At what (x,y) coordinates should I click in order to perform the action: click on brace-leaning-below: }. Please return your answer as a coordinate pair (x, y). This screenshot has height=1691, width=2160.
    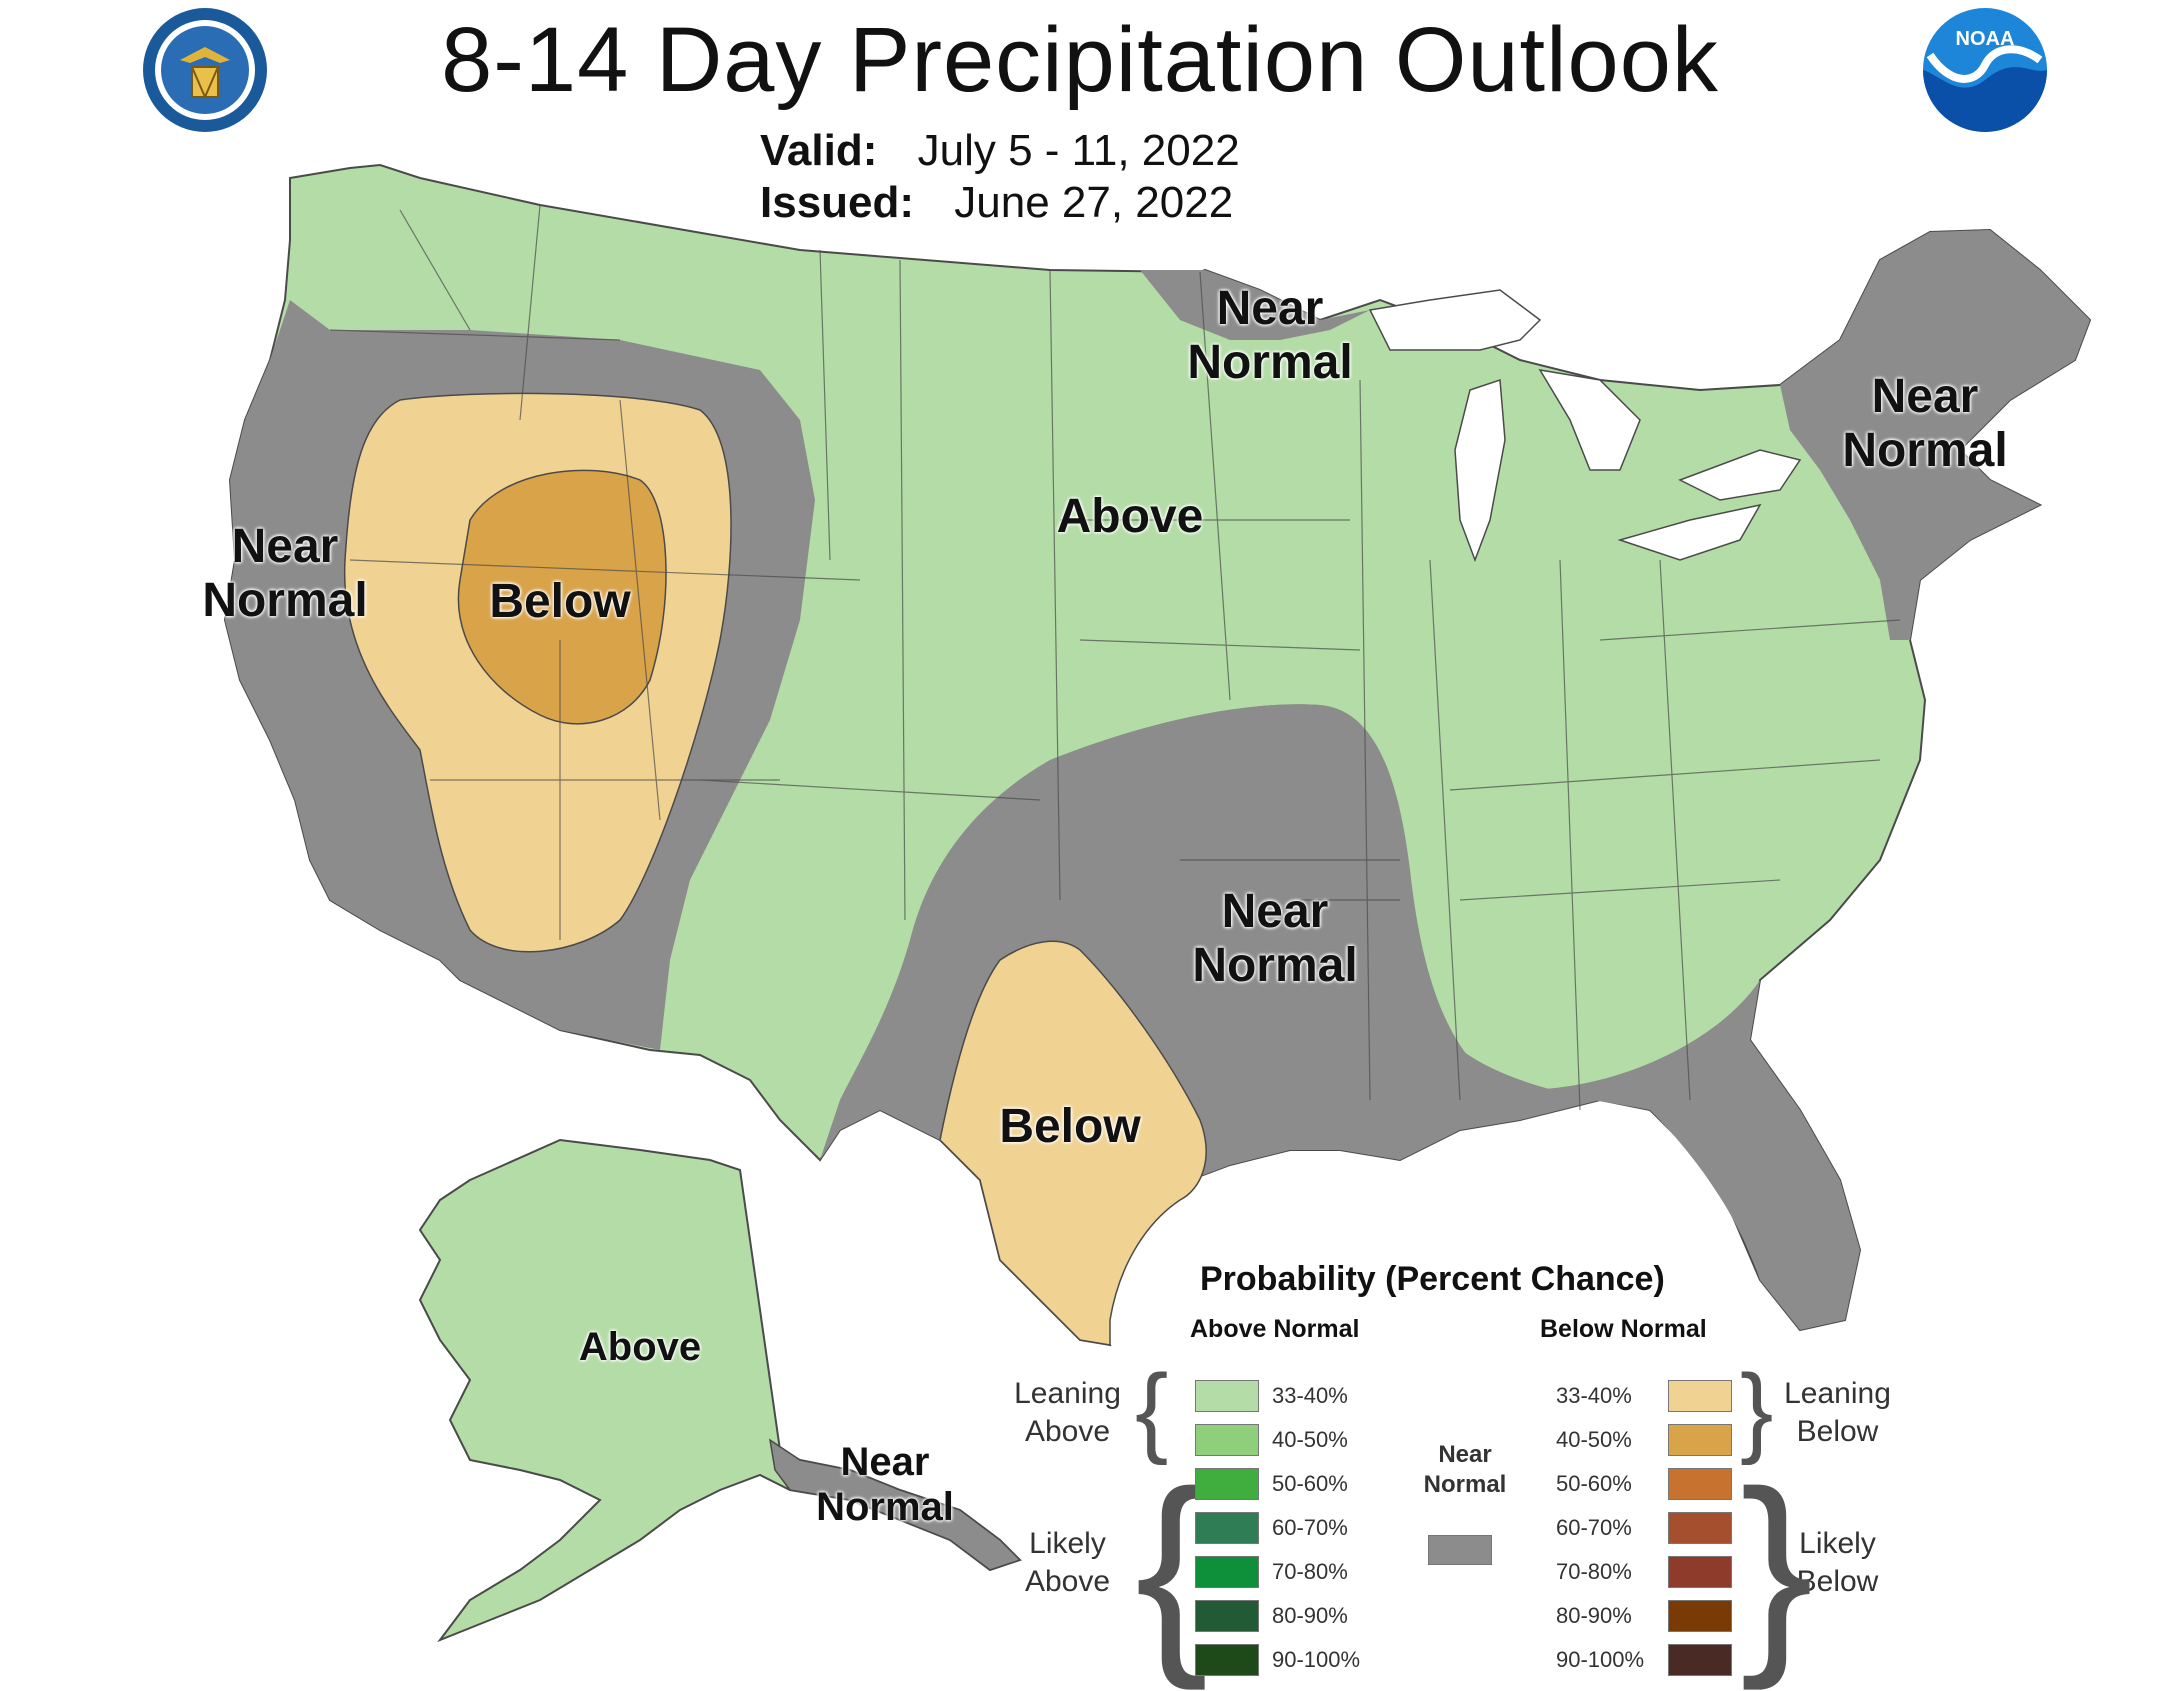
    Looking at the image, I should click on (1757, 1410).